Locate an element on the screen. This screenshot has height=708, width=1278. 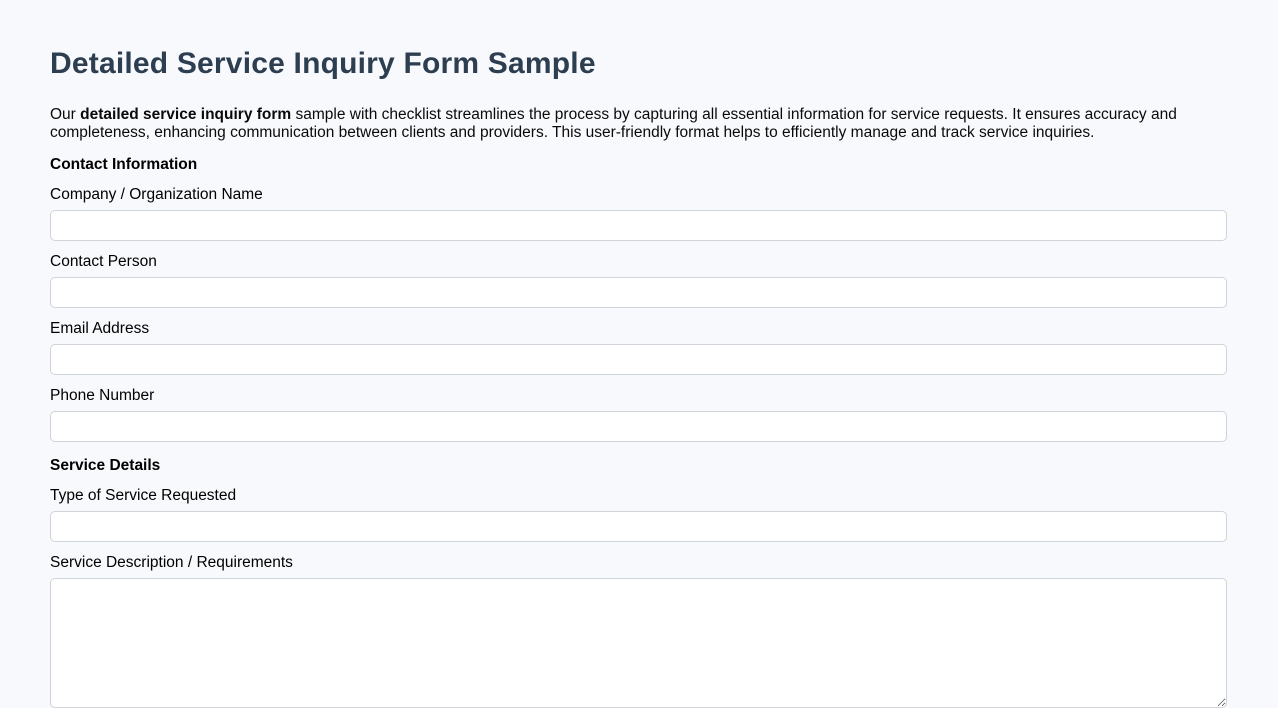
contact-person-label: Contact Person is located at coordinates (103, 261).